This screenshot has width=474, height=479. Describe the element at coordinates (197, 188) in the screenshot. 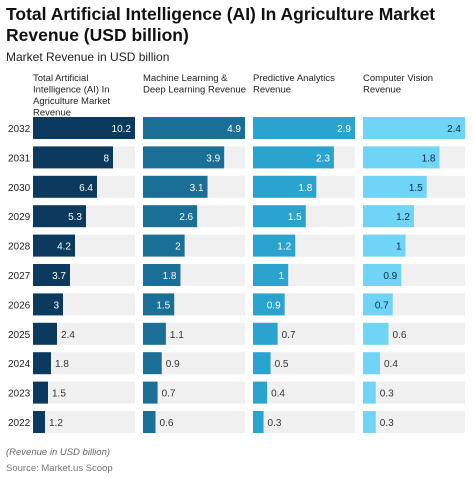

I see `data-label: 3.1` at that location.